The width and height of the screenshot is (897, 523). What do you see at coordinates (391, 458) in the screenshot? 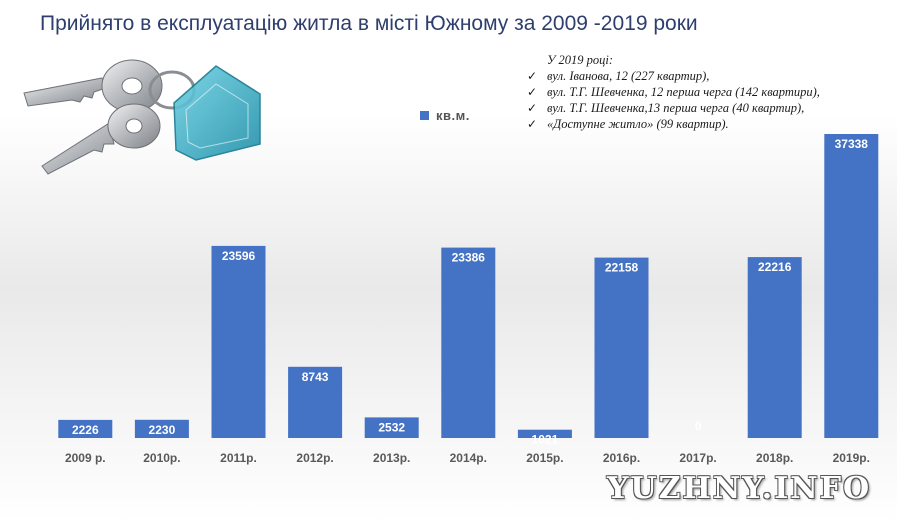
I see `x-tick-label: 2013р.` at bounding box center [391, 458].